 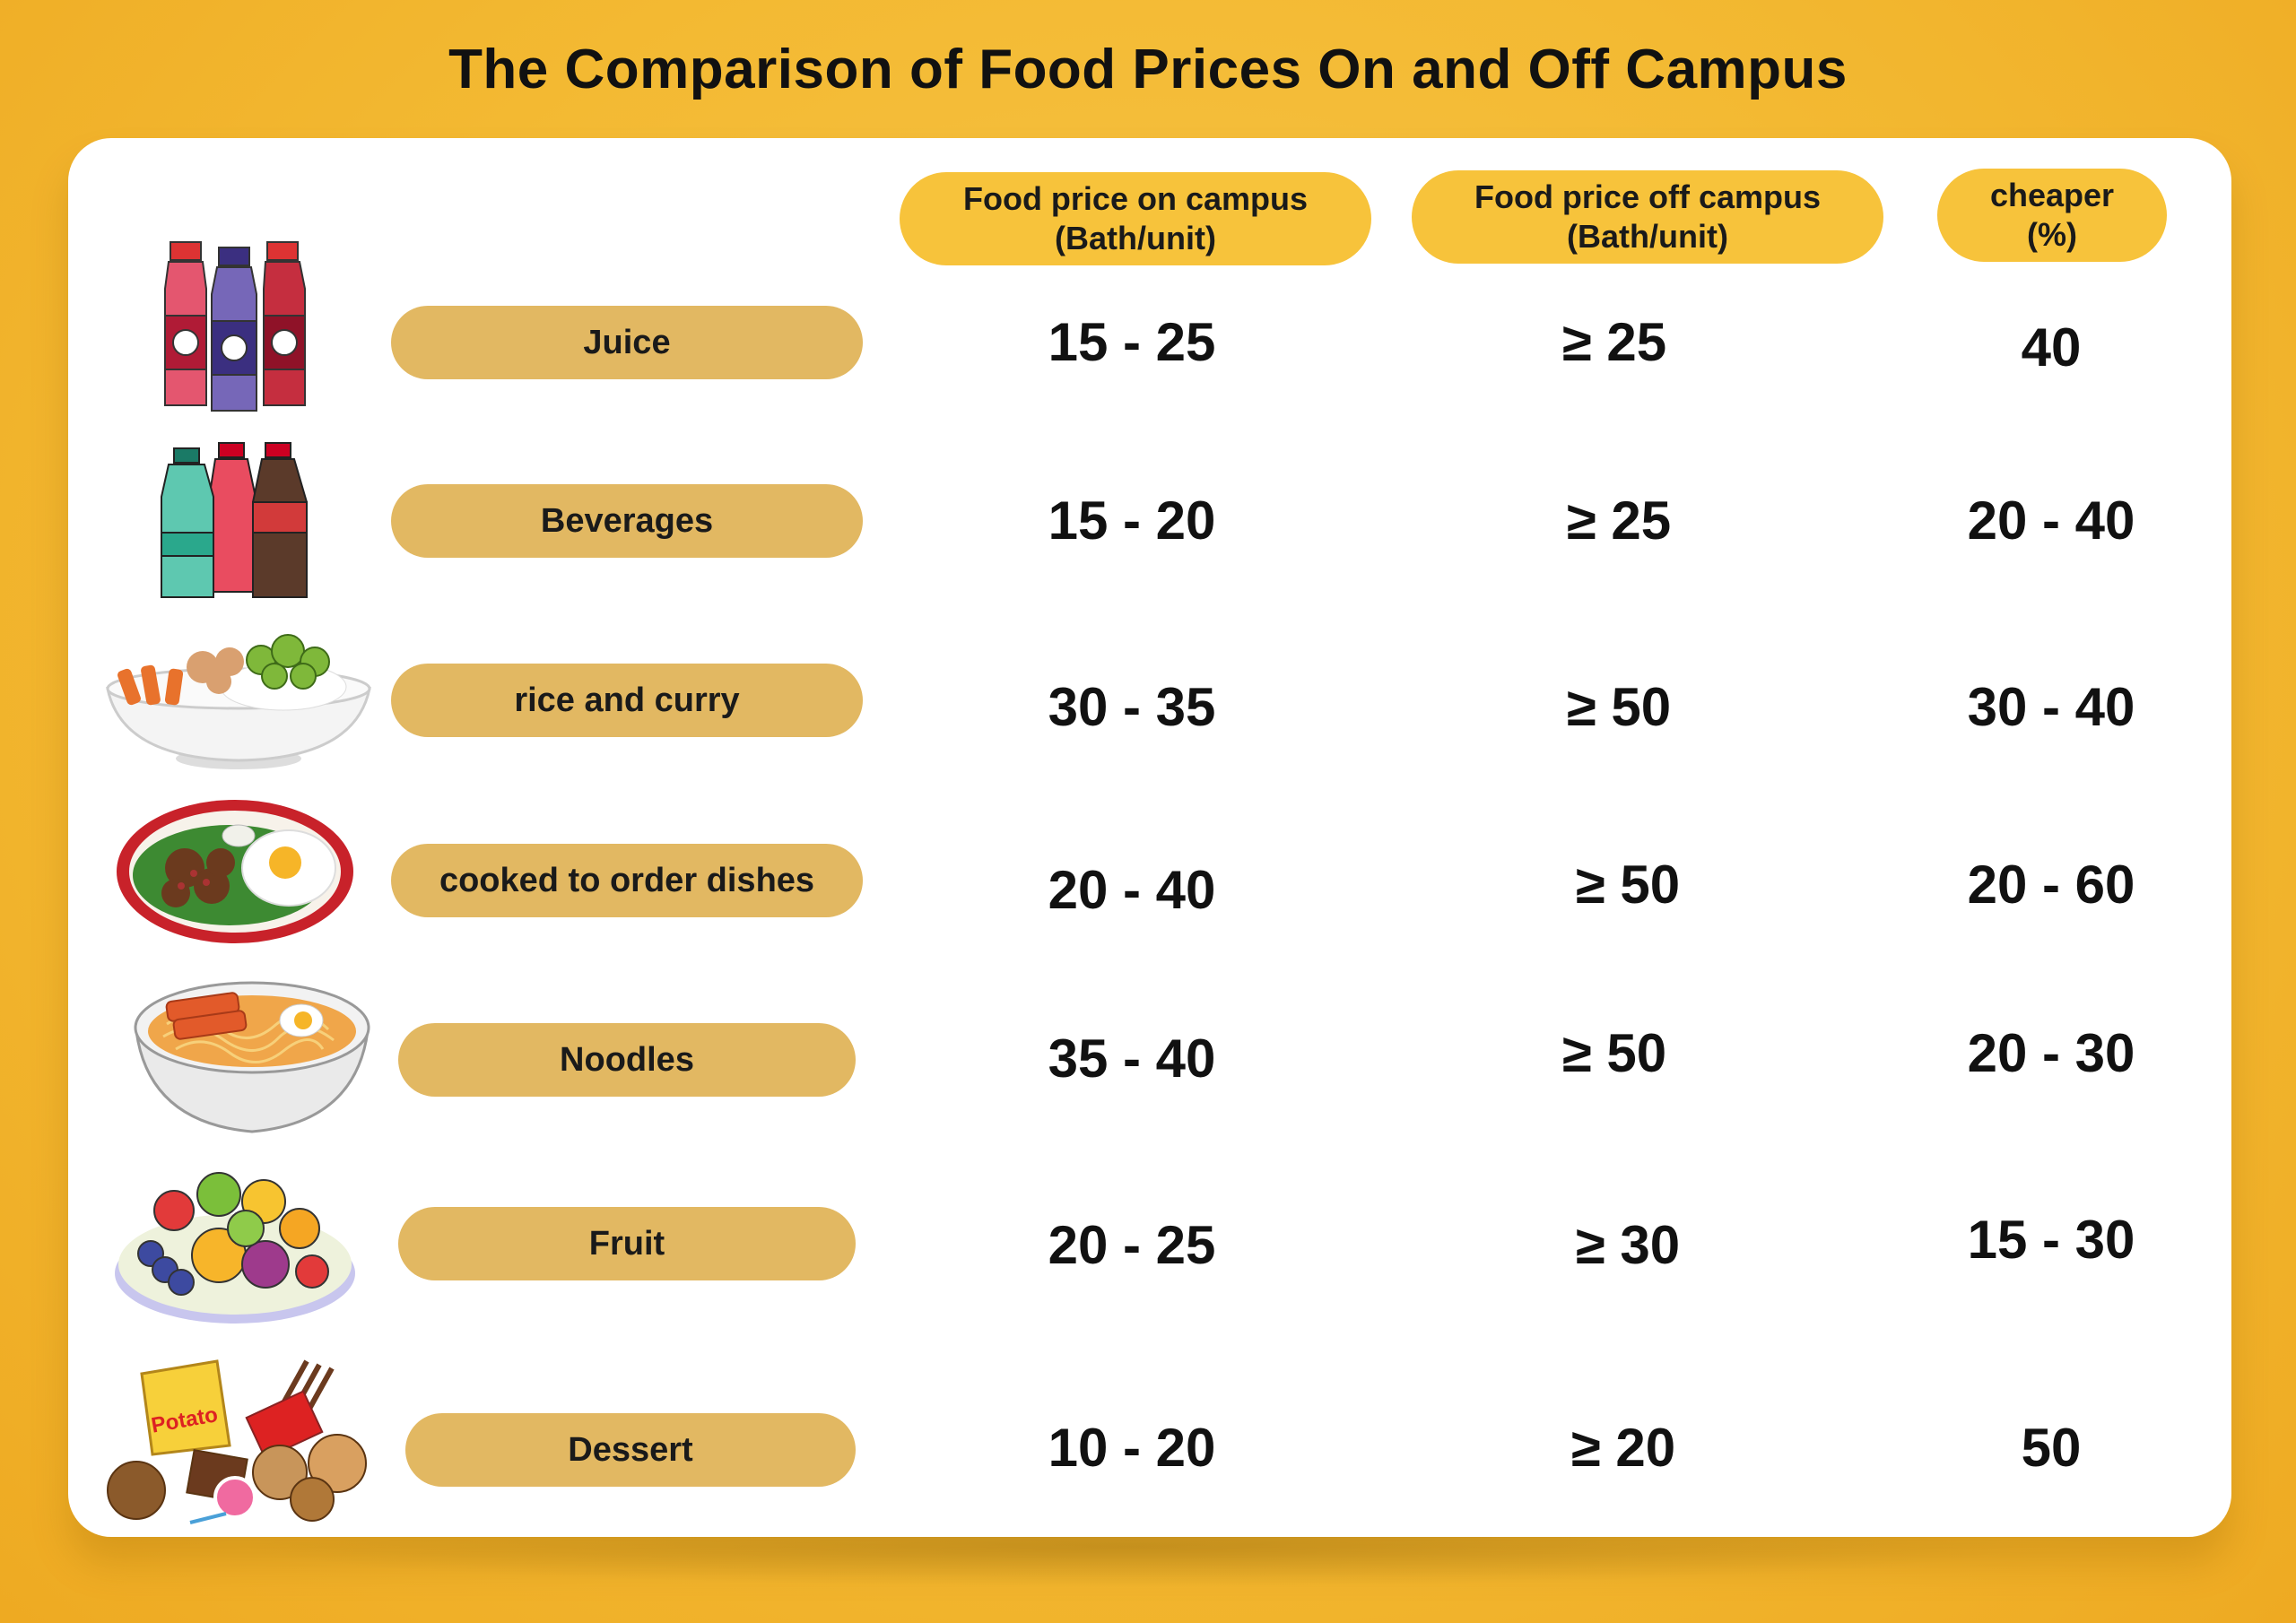 What do you see at coordinates (2051, 1240) in the screenshot?
I see `cheaper-fruit: 15 - 30` at bounding box center [2051, 1240].